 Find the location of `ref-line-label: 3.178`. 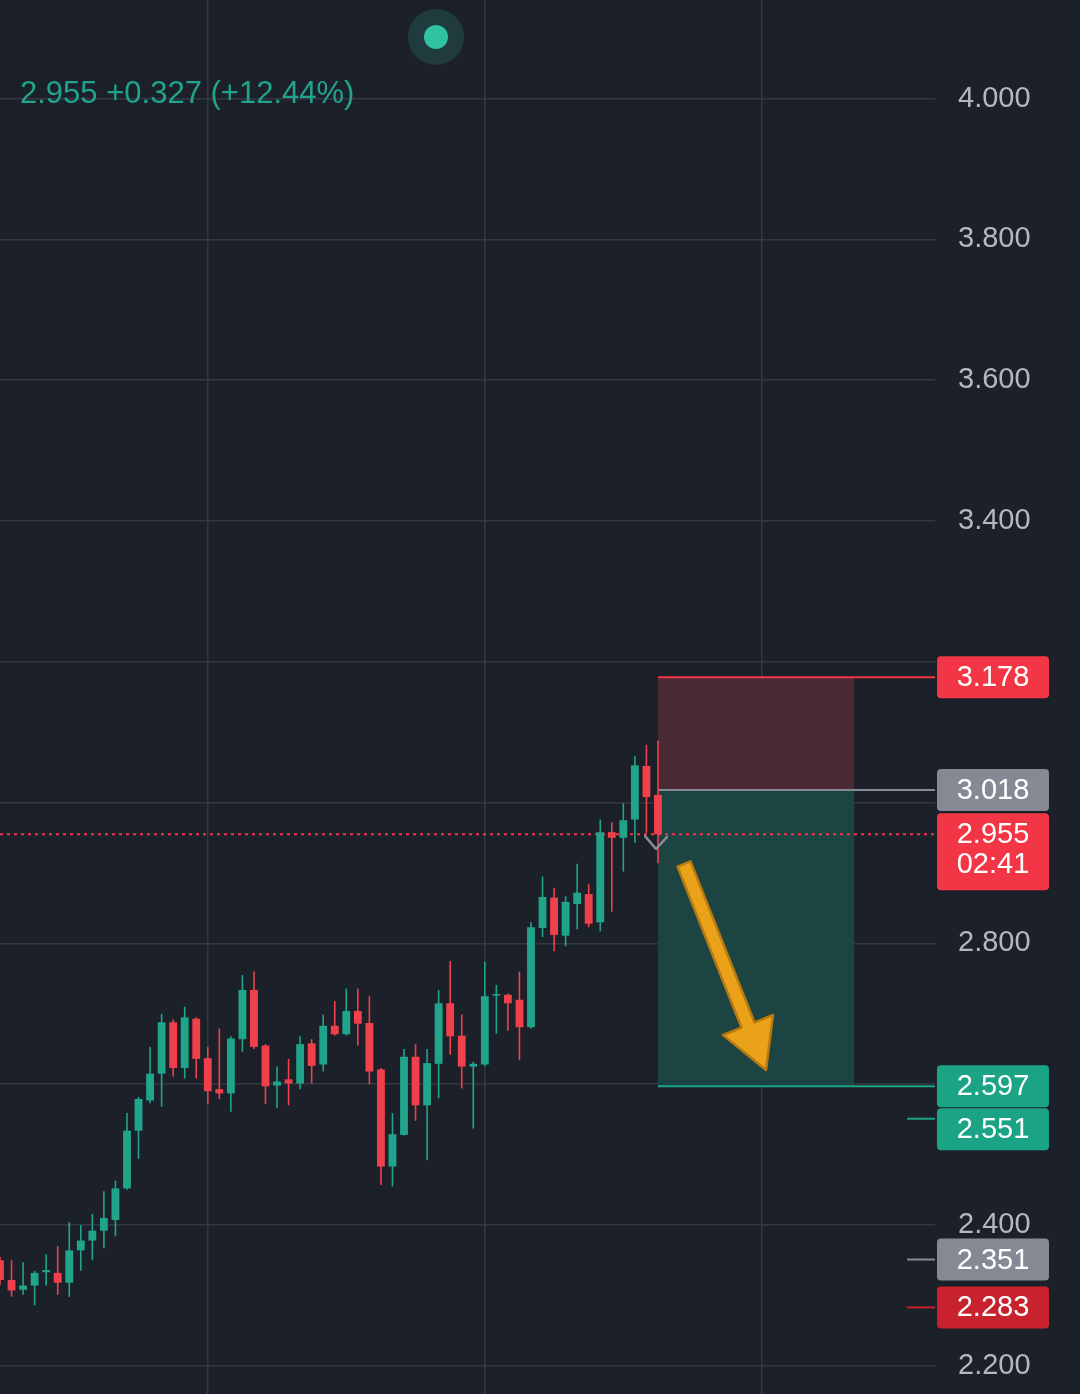

ref-line-label: 3.178 is located at coordinates (993, 676).